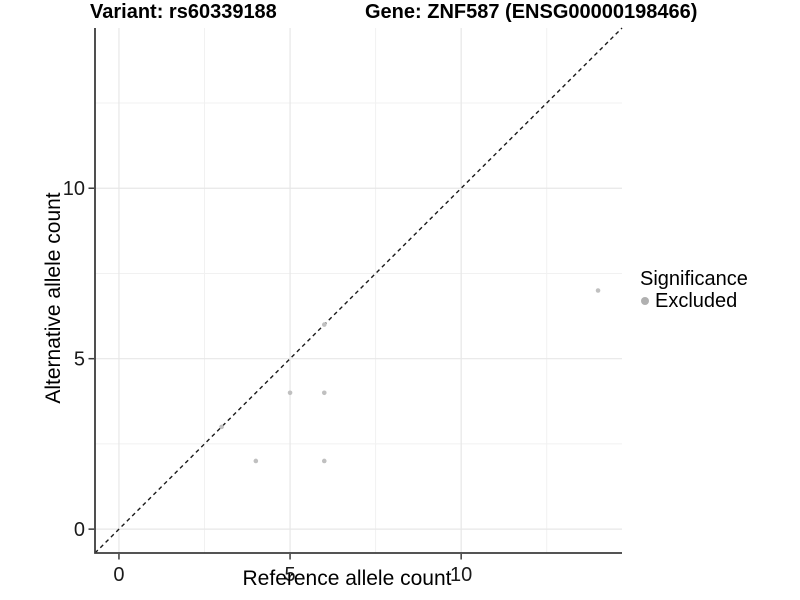  Describe the element at coordinates (53, 298) in the screenshot. I see `y-axis-title: Alternative allele count` at that location.